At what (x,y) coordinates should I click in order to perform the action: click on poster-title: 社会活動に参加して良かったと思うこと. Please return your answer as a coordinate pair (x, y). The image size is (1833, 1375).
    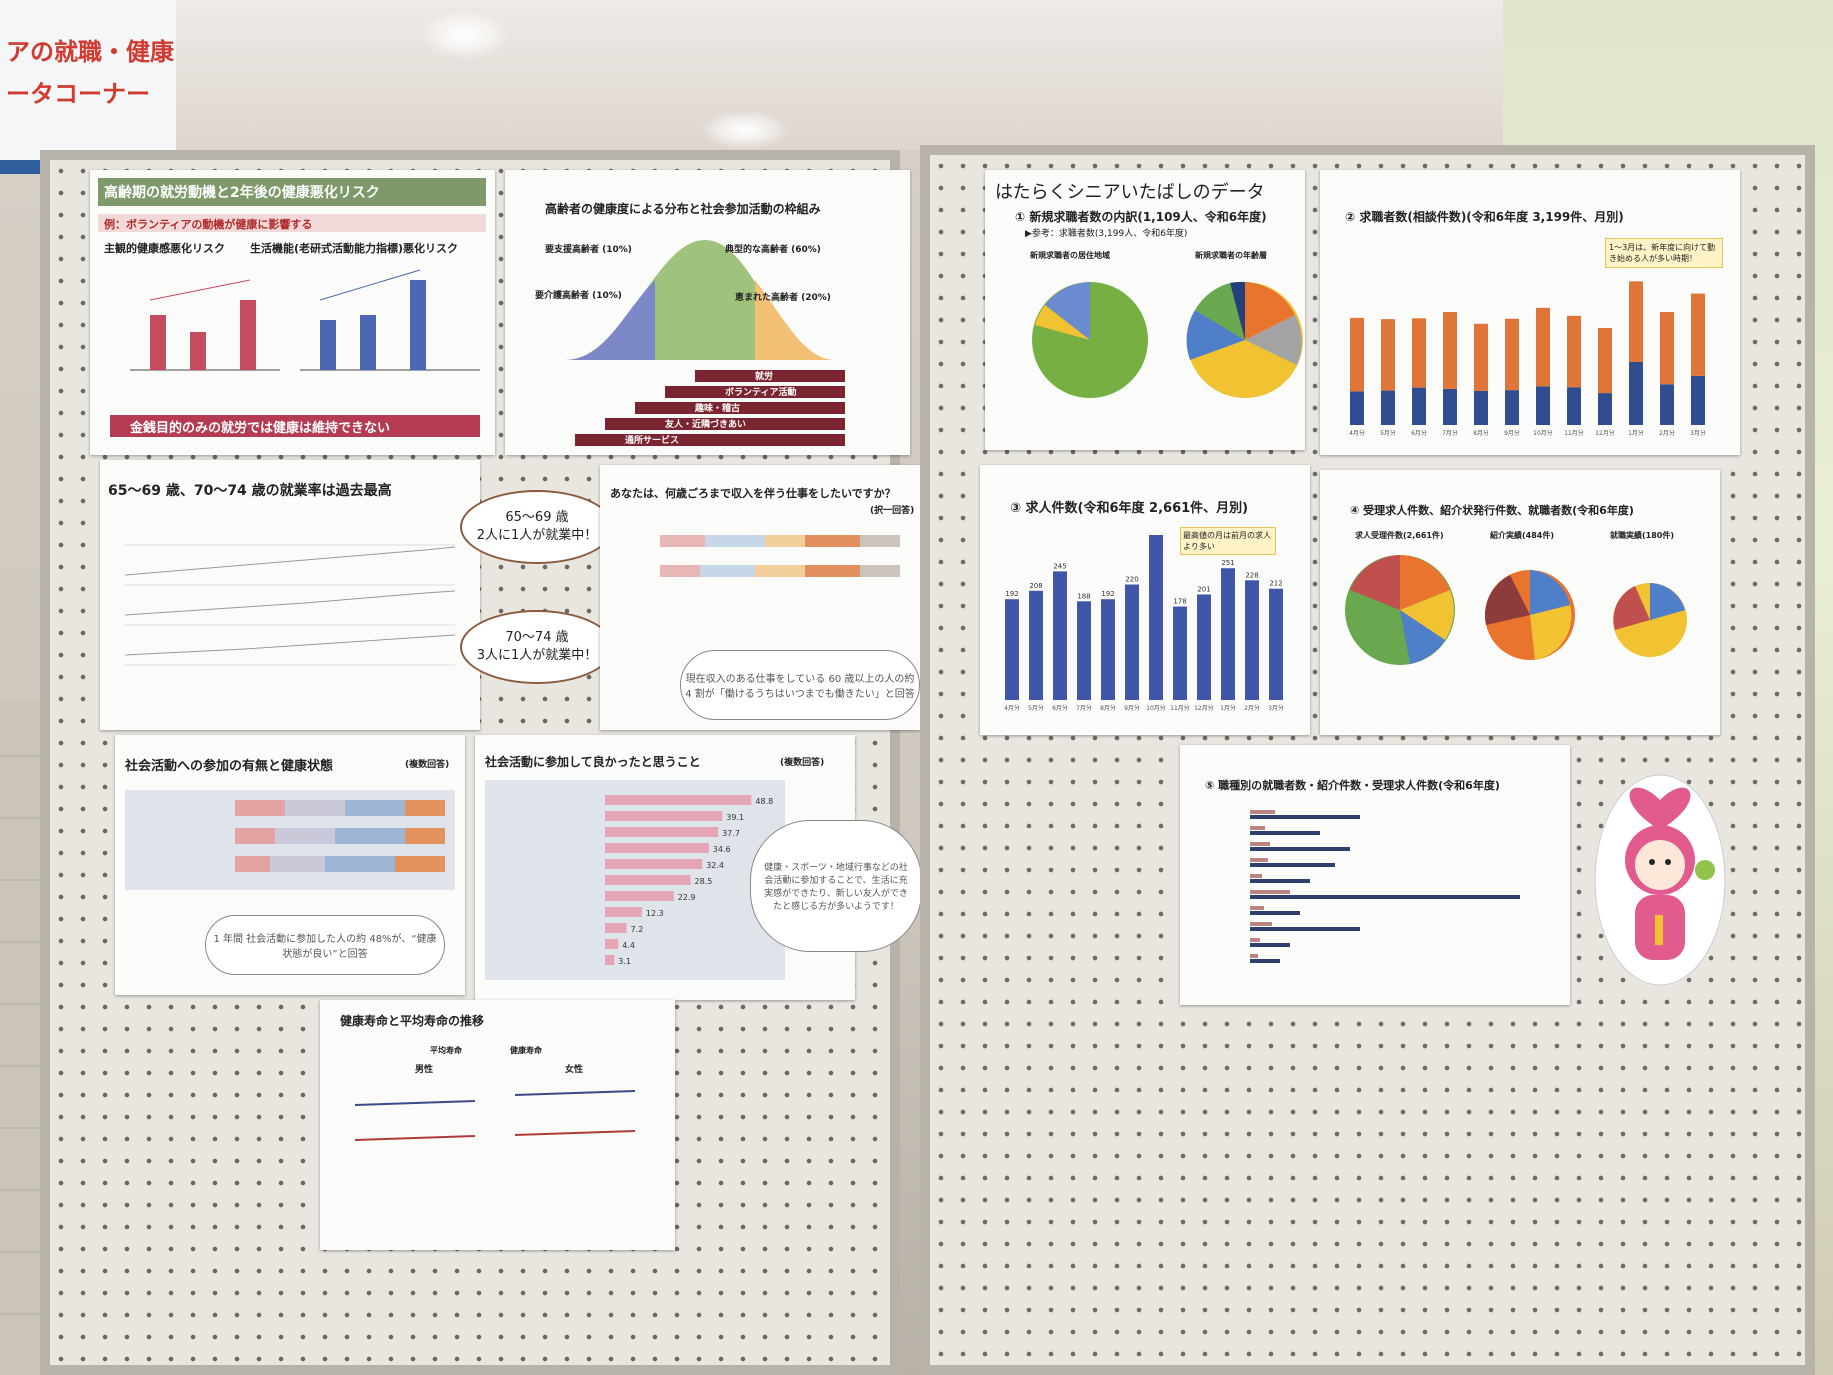
    Looking at the image, I should click on (593, 762).